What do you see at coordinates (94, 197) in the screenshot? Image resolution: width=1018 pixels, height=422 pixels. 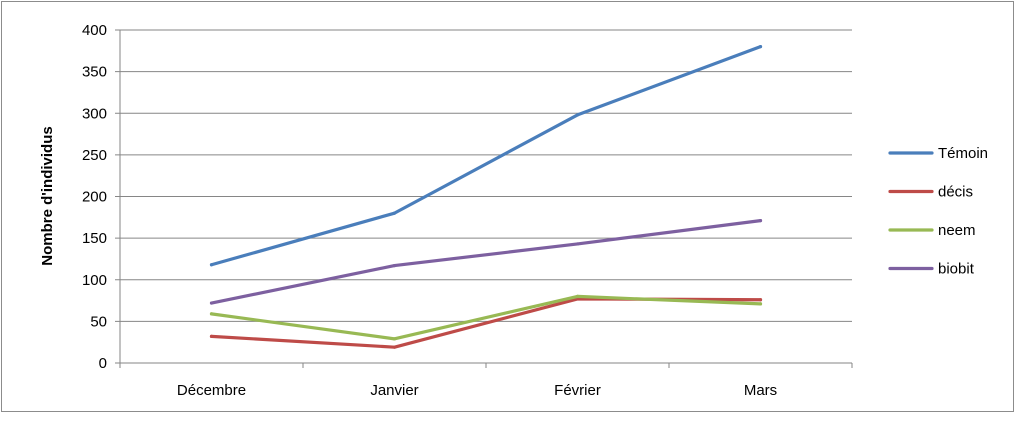 I see `y-tick-label: 200` at bounding box center [94, 197].